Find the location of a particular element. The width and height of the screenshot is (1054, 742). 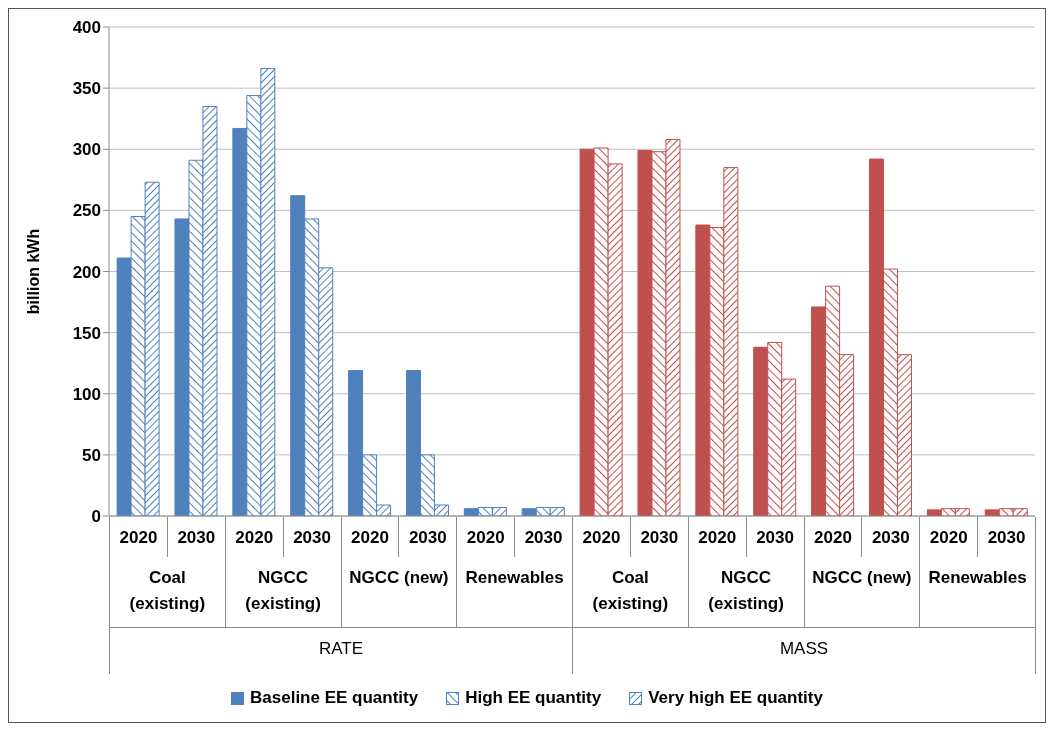

text: MASS is located at coordinates (803, 651).